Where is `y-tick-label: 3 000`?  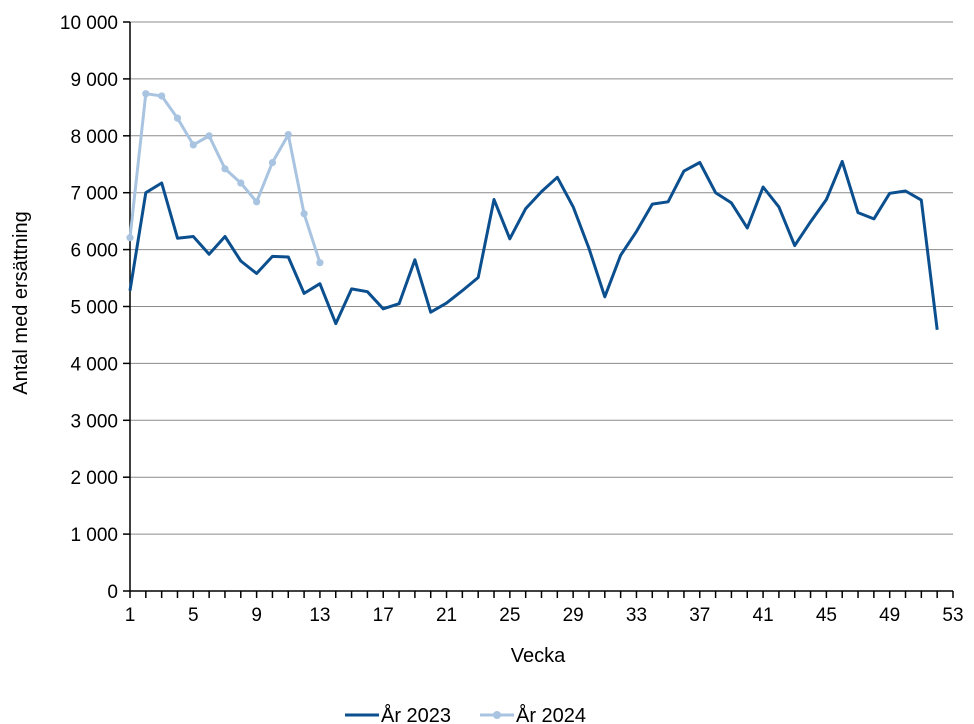 y-tick-label: 3 000 is located at coordinates (94, 421).